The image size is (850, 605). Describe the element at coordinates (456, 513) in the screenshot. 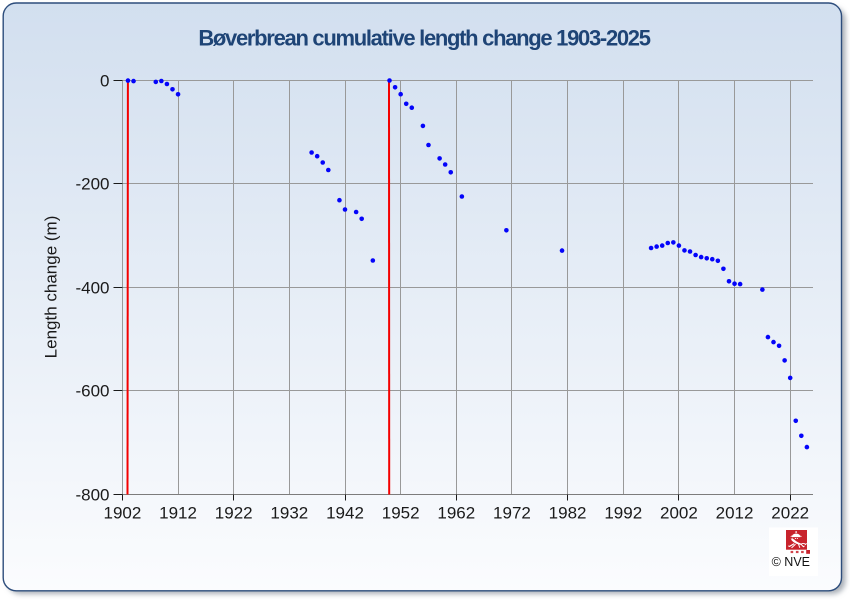

I see `svg-text: 1962` at that location.